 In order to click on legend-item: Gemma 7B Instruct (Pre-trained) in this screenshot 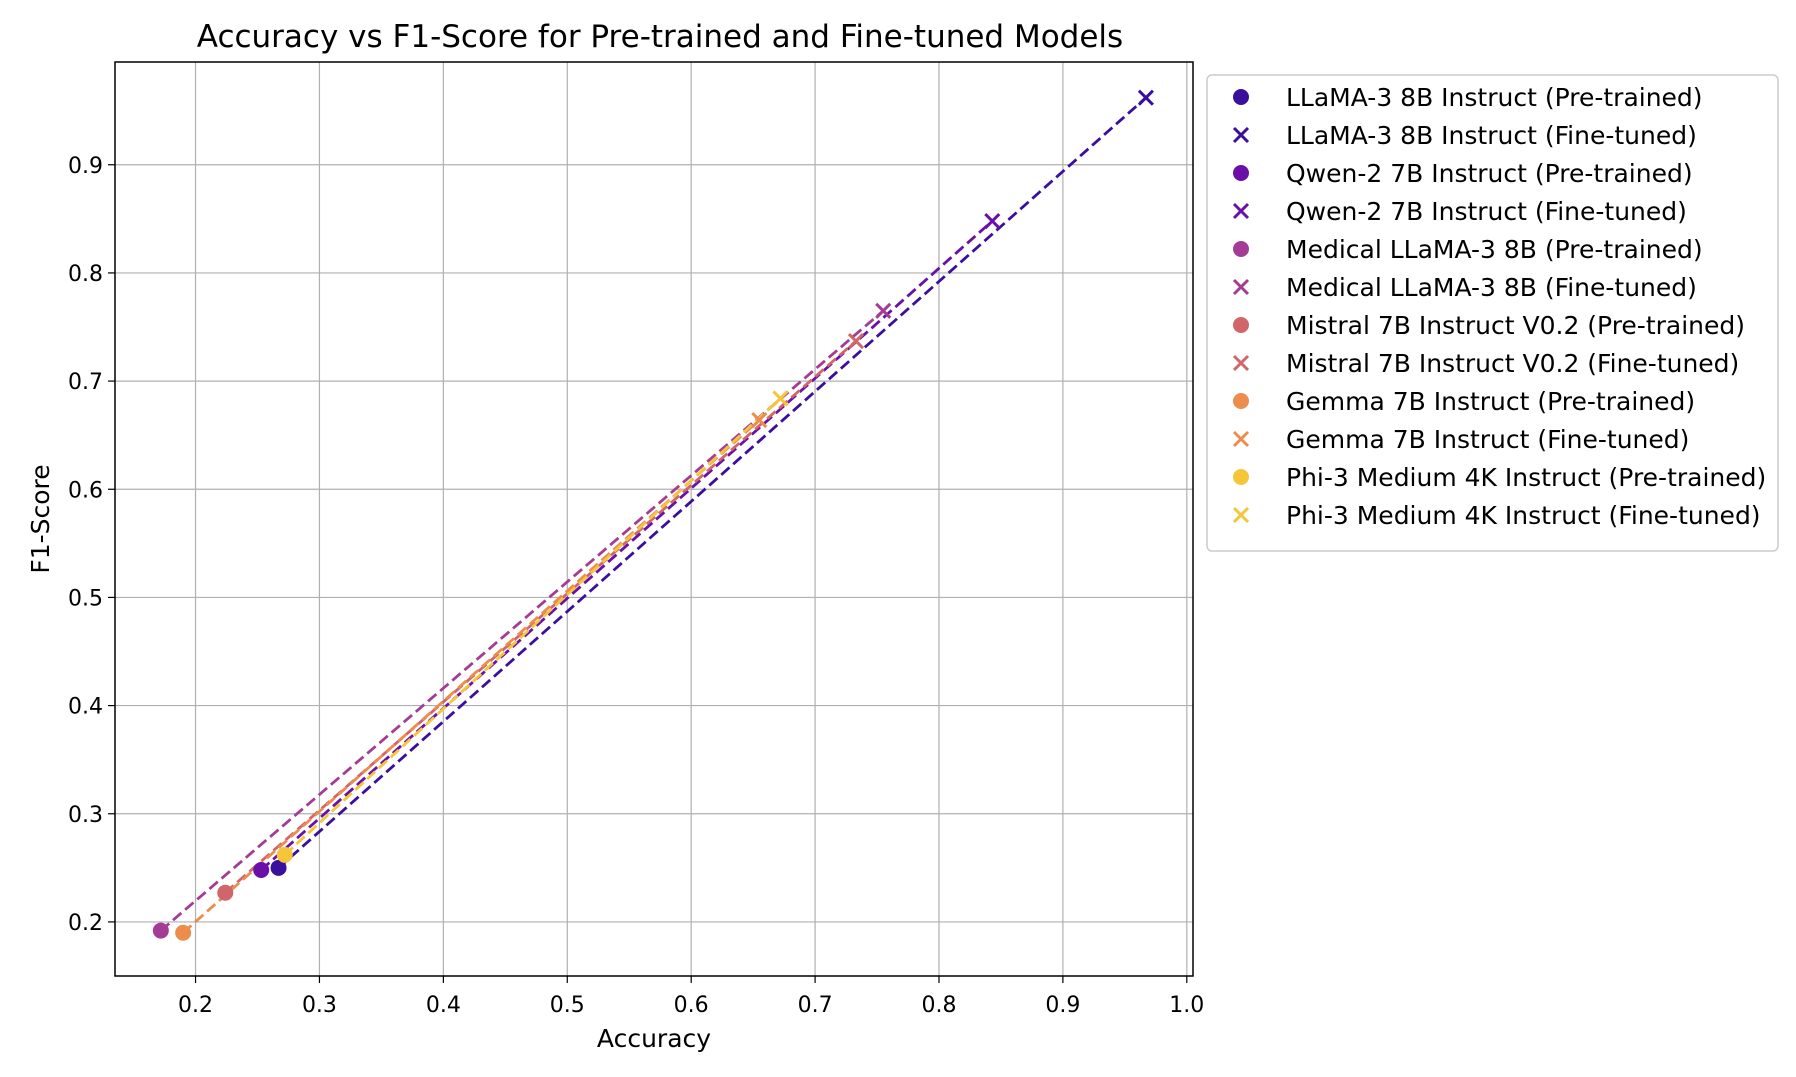, I will do `click(1464, 401)`.